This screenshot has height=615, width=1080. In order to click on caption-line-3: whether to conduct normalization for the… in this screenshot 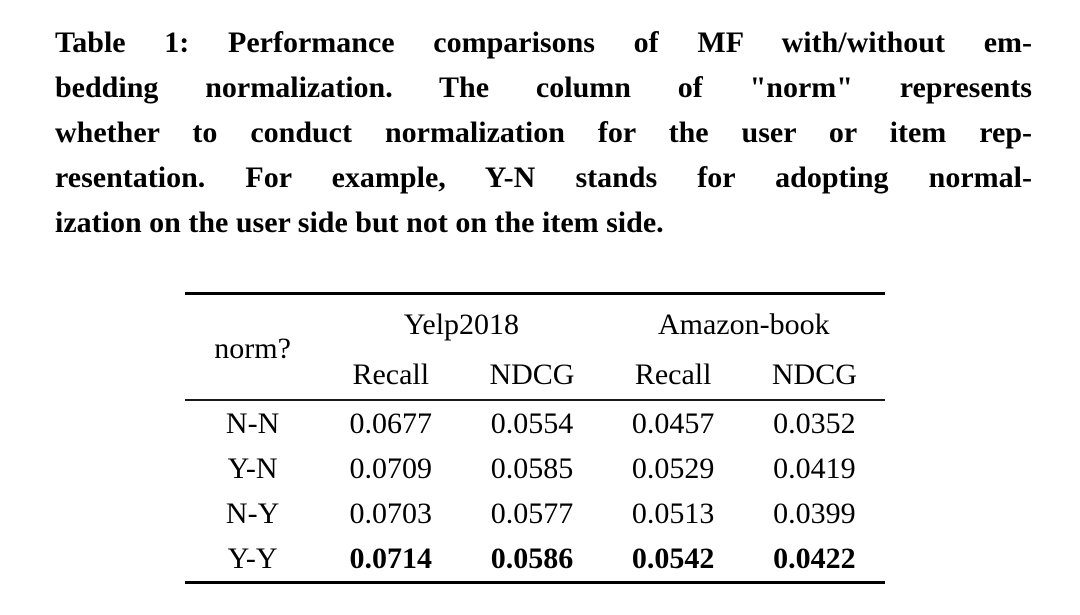, I will do `click(543, 132)`.